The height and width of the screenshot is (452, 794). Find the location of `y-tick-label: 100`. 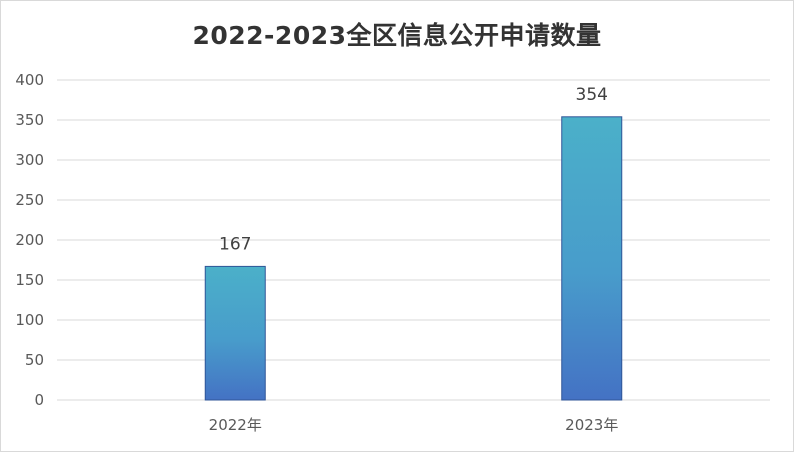

y-tick-label: 100 is located at coordinates (29, 320).